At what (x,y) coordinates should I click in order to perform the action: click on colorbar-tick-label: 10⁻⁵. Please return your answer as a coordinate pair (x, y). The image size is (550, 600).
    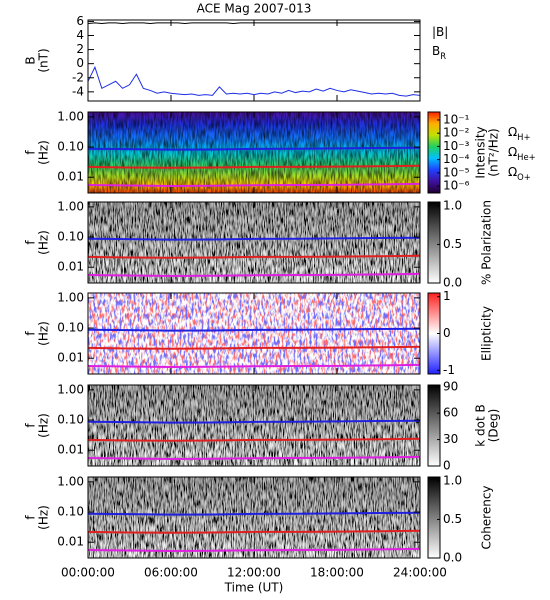
    Looking at the image, I should click on (456, 172).